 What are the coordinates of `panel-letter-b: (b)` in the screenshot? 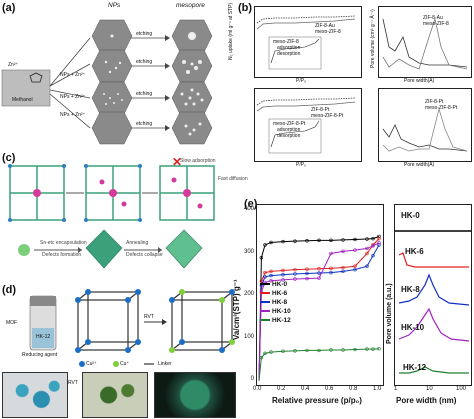 It's located at (245, 8).